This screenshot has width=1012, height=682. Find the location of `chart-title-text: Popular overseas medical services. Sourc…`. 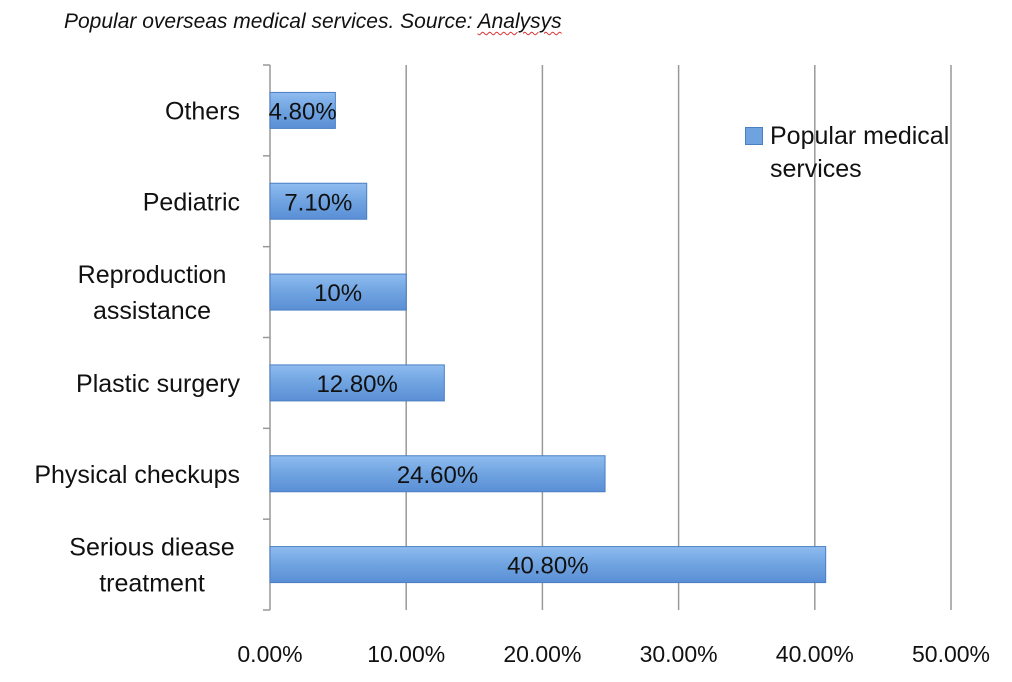

chart-title-text: Popular overseas medical services. Sourc… is located at coordinates (271, 21).